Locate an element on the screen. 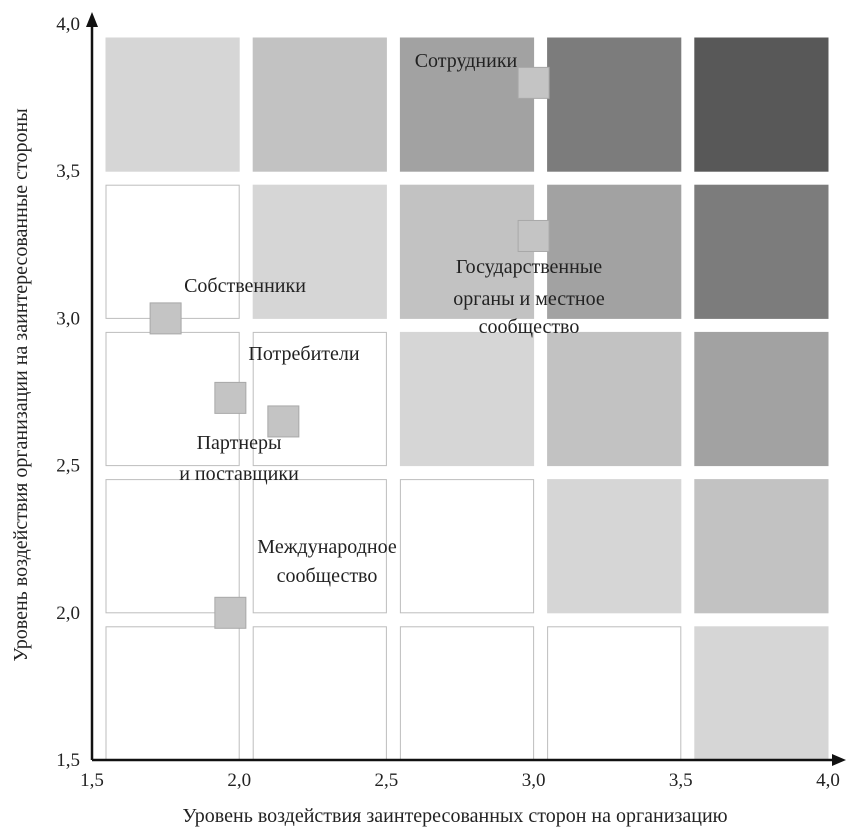 Image resolution: width=846 pixels, height=829 pixels. label-government-line2: органы и местное is located at coordinates (529, 299).